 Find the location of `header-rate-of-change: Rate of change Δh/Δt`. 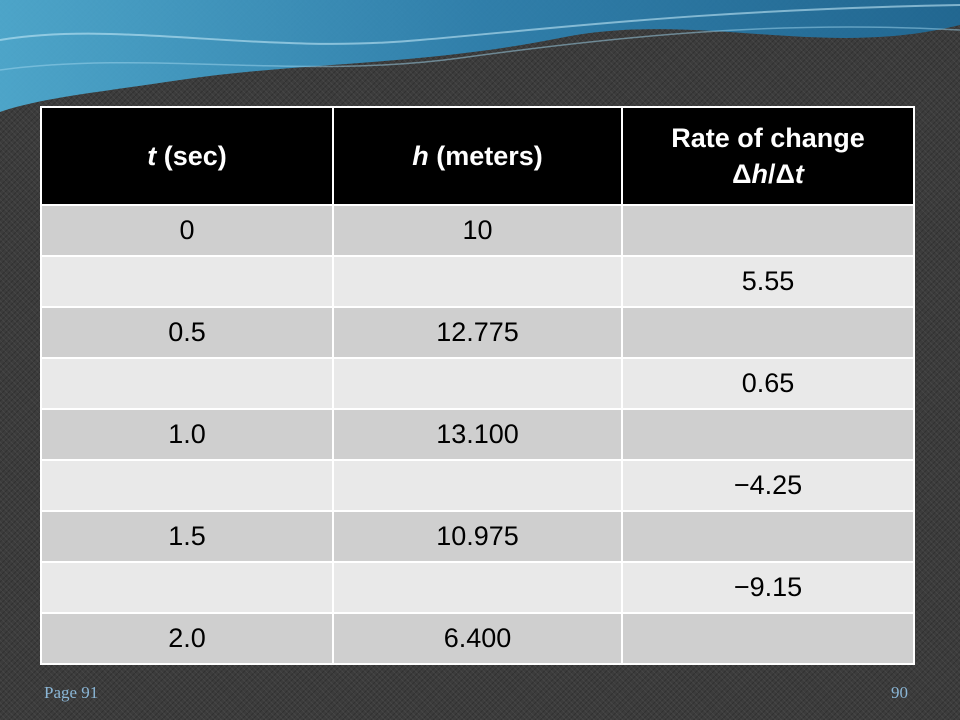

header-rate-of-change: Rate of change Δh/Δt is located at coordinates (768, 156).